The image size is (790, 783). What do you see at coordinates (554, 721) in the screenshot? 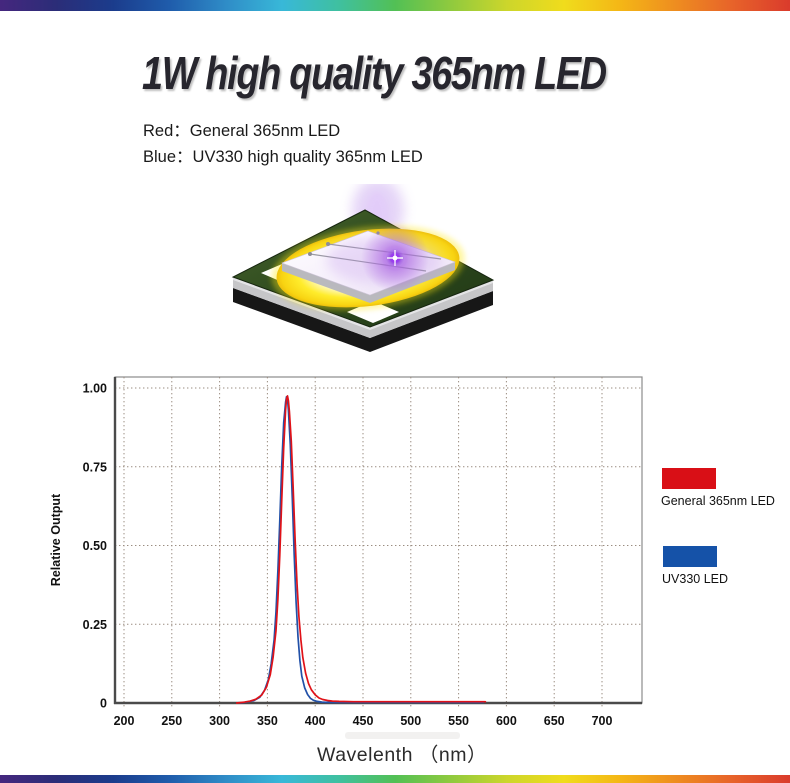
I see `x-tick-label-650: 650` at bounding box center [554, 721].